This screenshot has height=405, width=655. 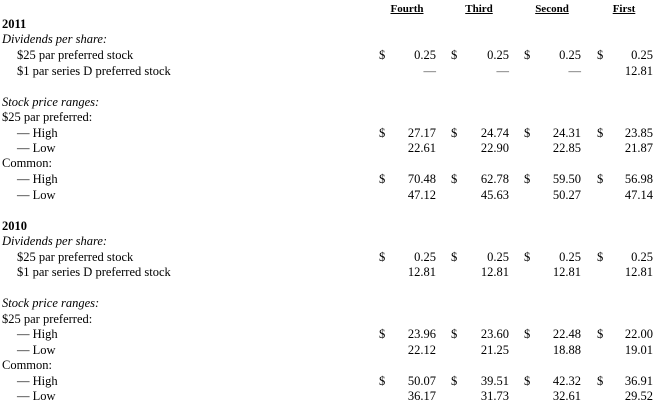 I want to click on table-row-common-low-2010: — Low 36.17 31.73 32.61 29.52, so click(x=327, y=396).